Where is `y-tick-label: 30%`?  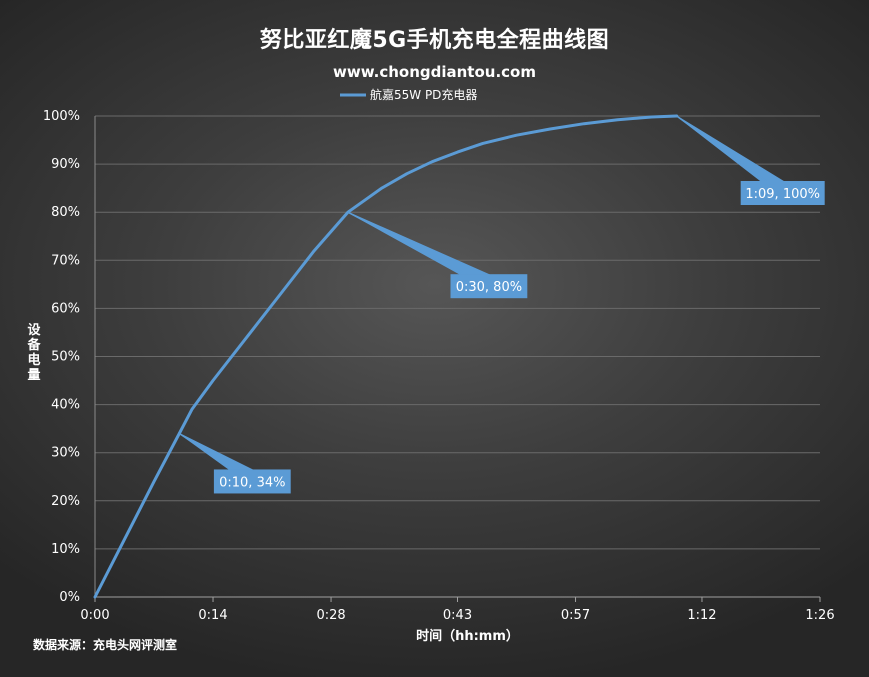 y-tick-label: 30% is located at coordinates (65, 453).